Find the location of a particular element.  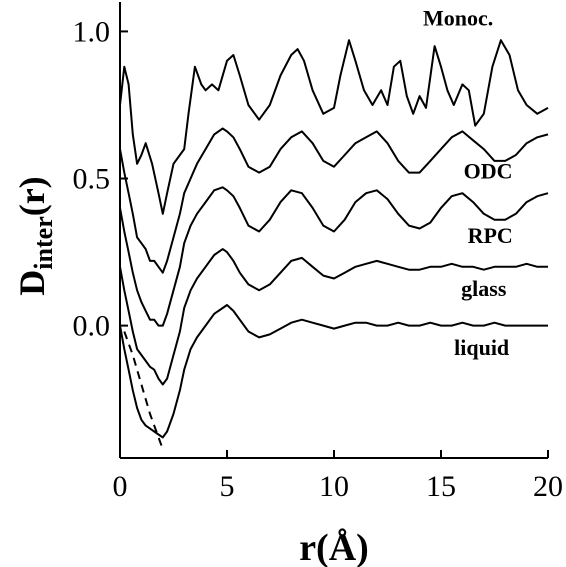

series-line-dashed-reference is located at coordinates (143, 390).